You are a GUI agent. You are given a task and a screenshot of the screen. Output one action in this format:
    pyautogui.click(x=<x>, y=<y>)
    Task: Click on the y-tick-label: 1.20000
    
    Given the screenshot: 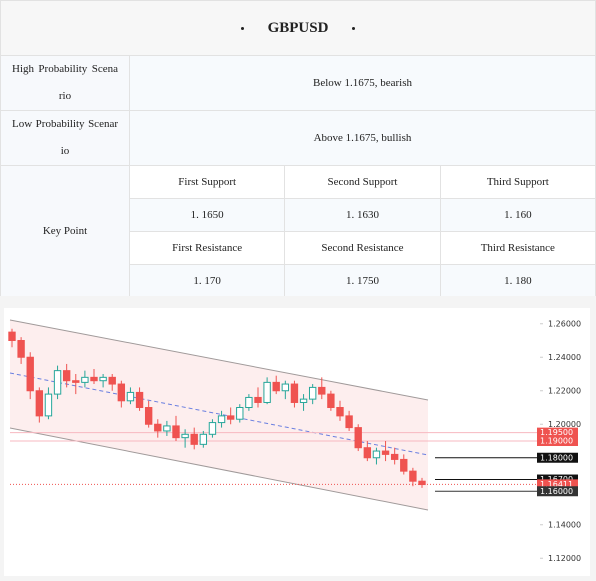 What is the action you would take?
    pyautogui.click(x=564, y=424)
    